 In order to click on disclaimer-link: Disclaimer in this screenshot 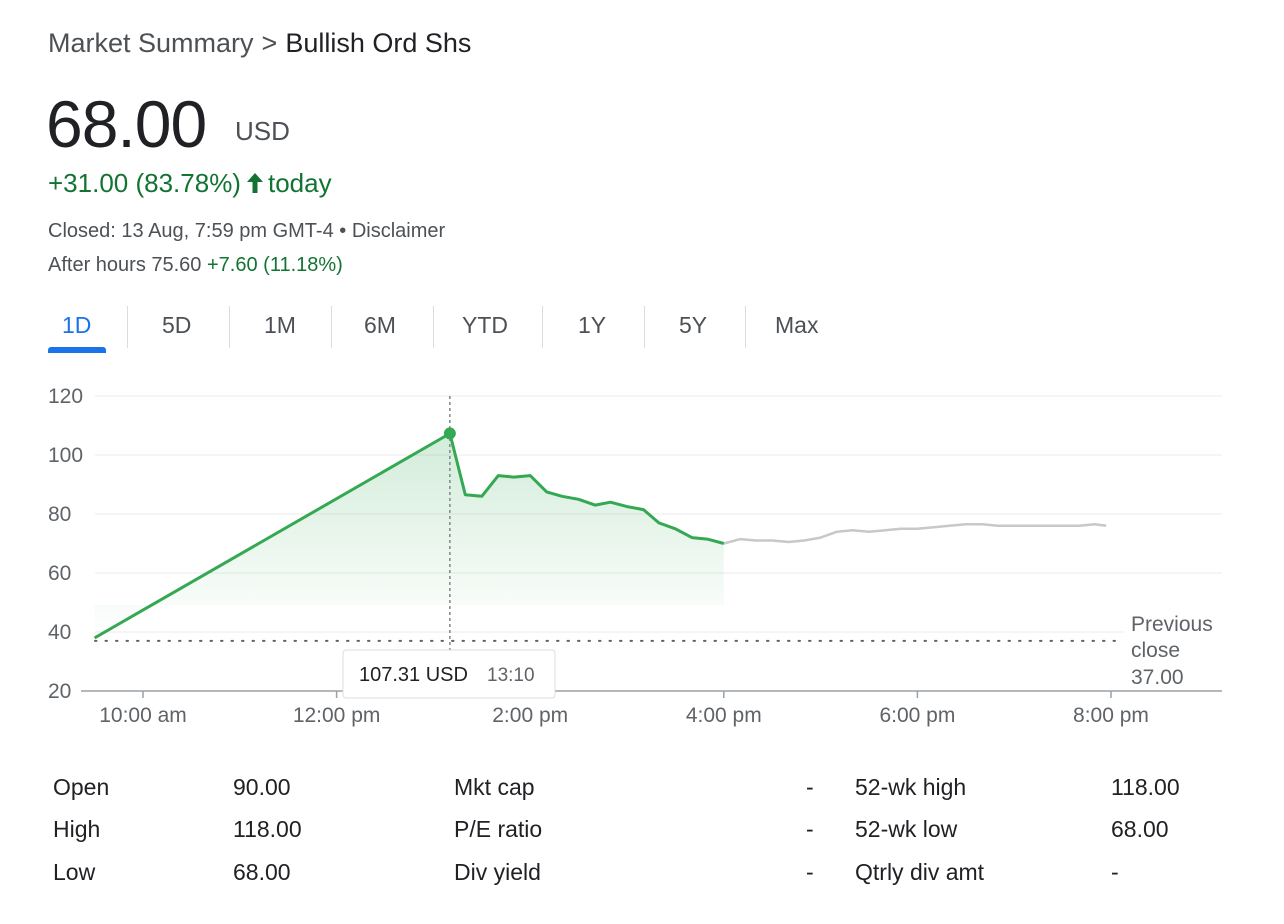, I will do `click(398, 231)`.